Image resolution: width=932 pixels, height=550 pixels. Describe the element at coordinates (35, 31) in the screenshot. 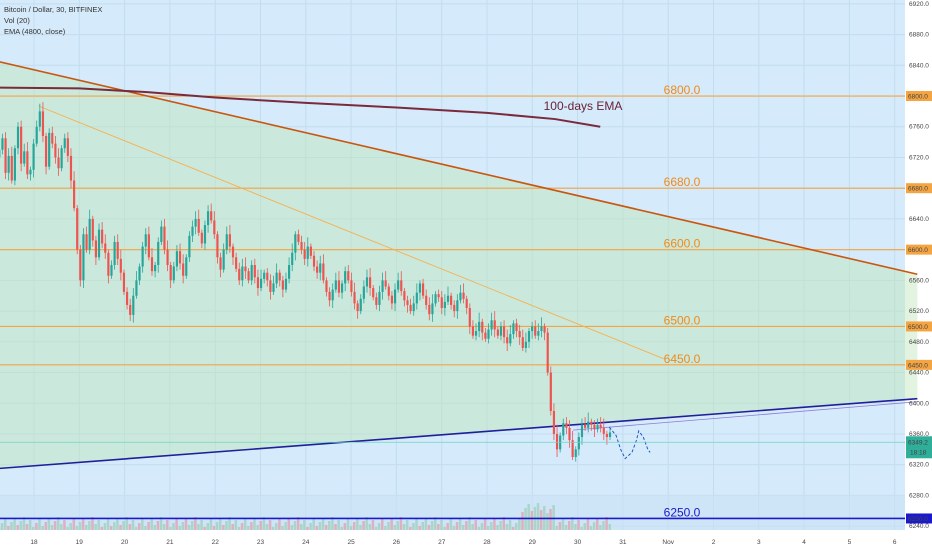

I see `ema-indicator: EMA (4800, close)` at that location.